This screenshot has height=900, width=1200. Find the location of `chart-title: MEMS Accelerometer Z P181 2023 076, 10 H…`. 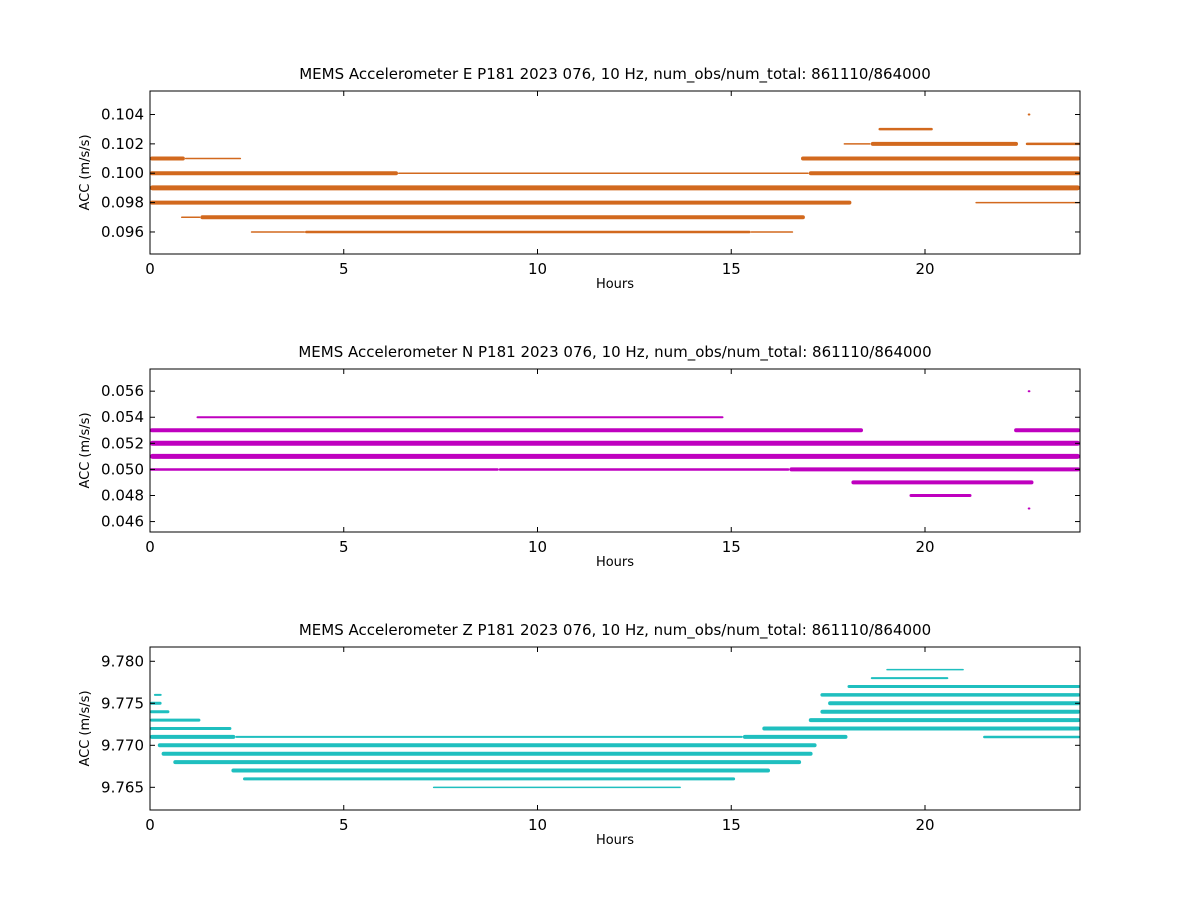

chart-title: MEMS Accelerometer Z P181 2023 076, 10 H… is located at coordinates (615, 630).